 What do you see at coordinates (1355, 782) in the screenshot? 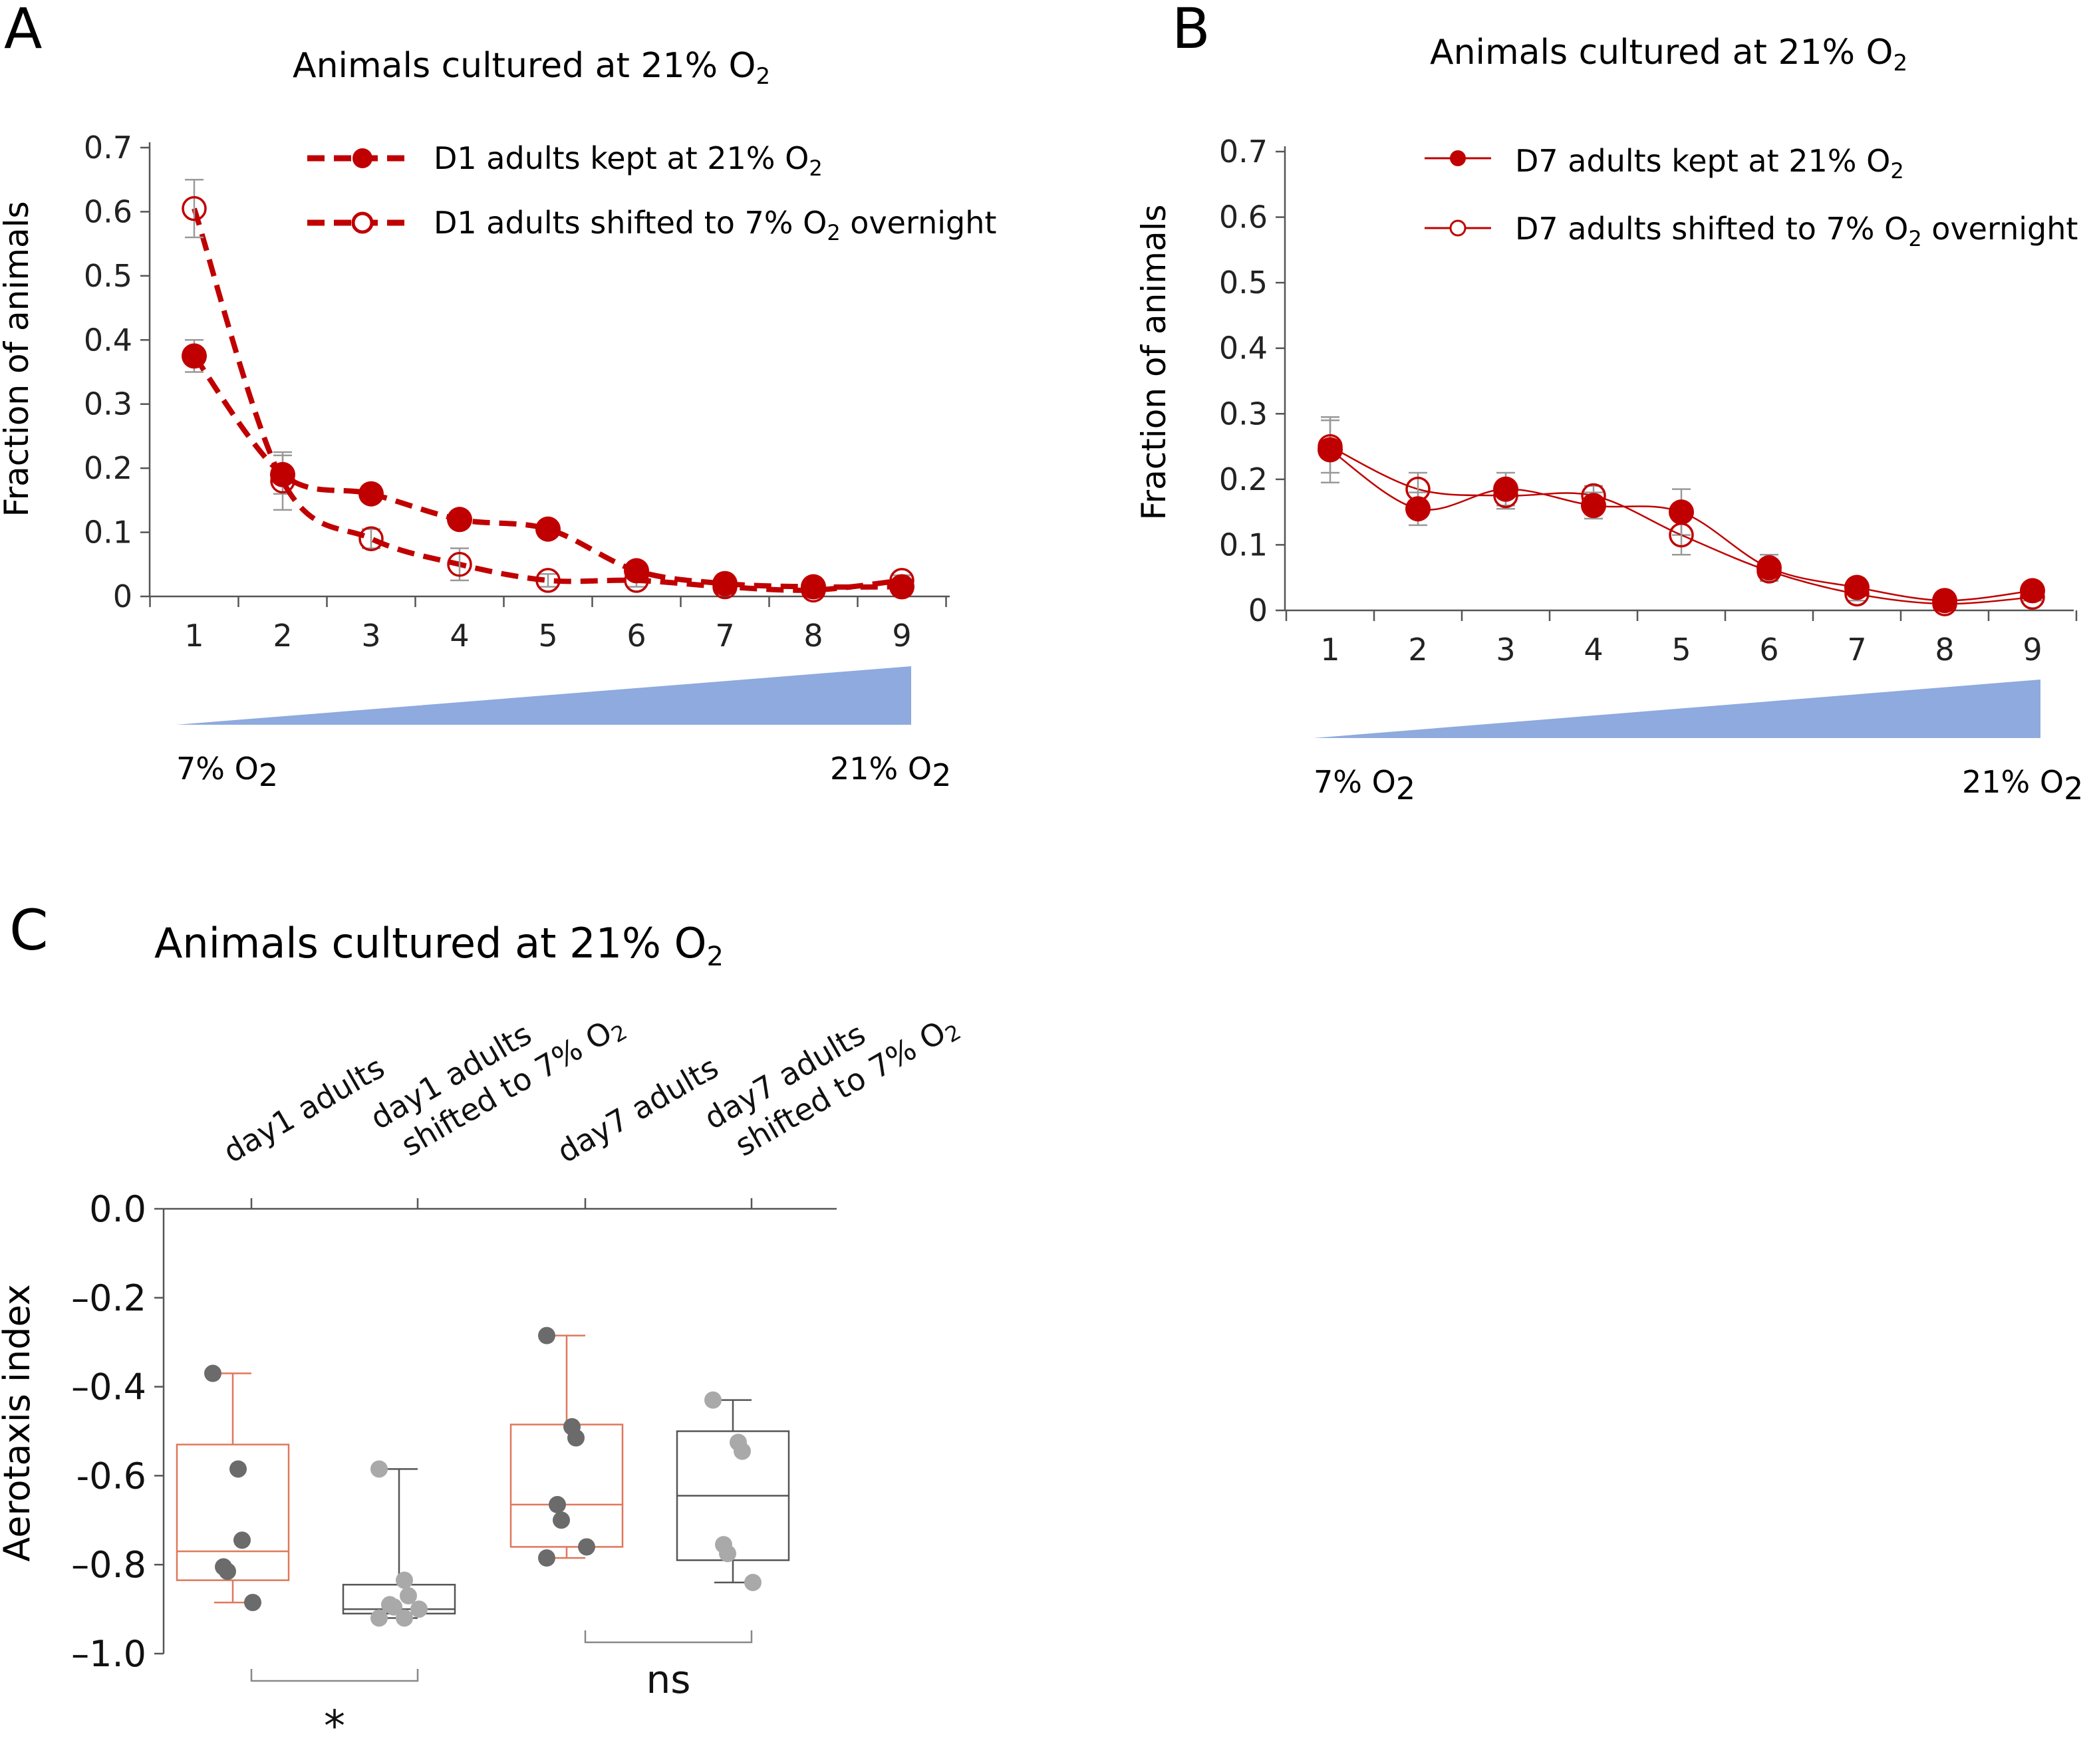
I see `gradient-b-low-main: 7% O` at bounding box center [1355, 782].